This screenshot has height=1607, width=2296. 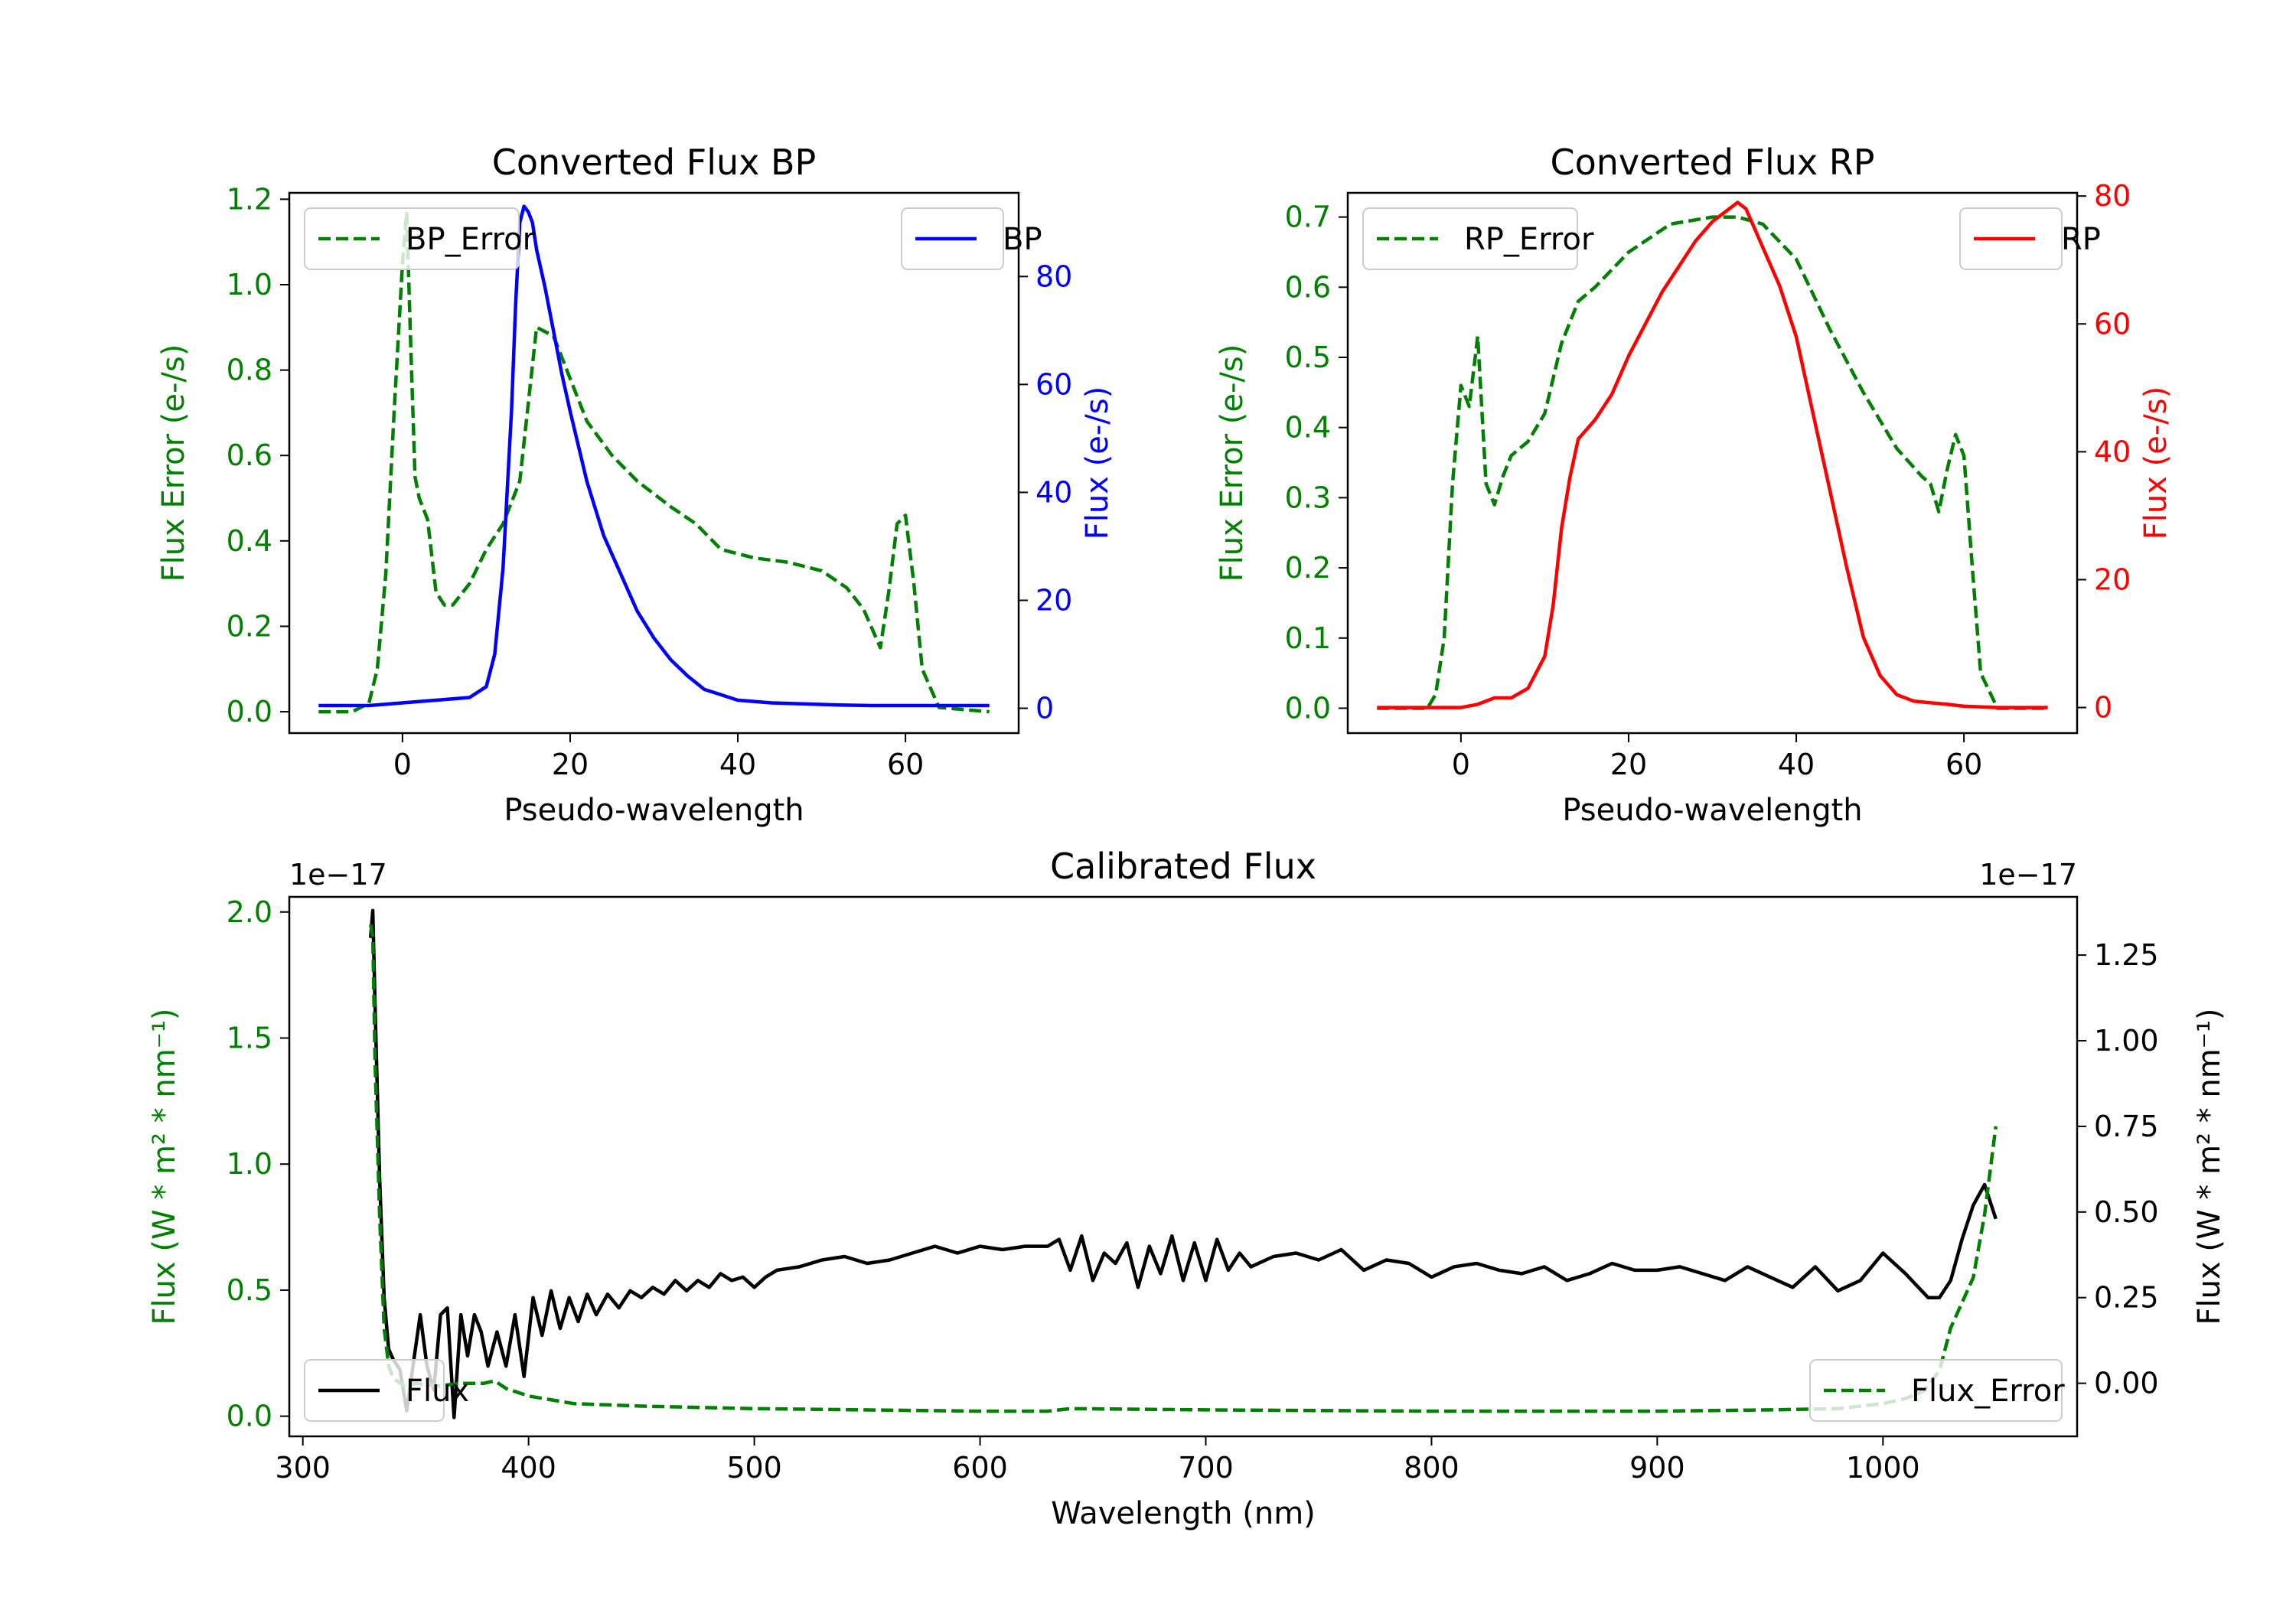 I want to click on rp-legend-rp: RP, so click(x=2030, y=239).